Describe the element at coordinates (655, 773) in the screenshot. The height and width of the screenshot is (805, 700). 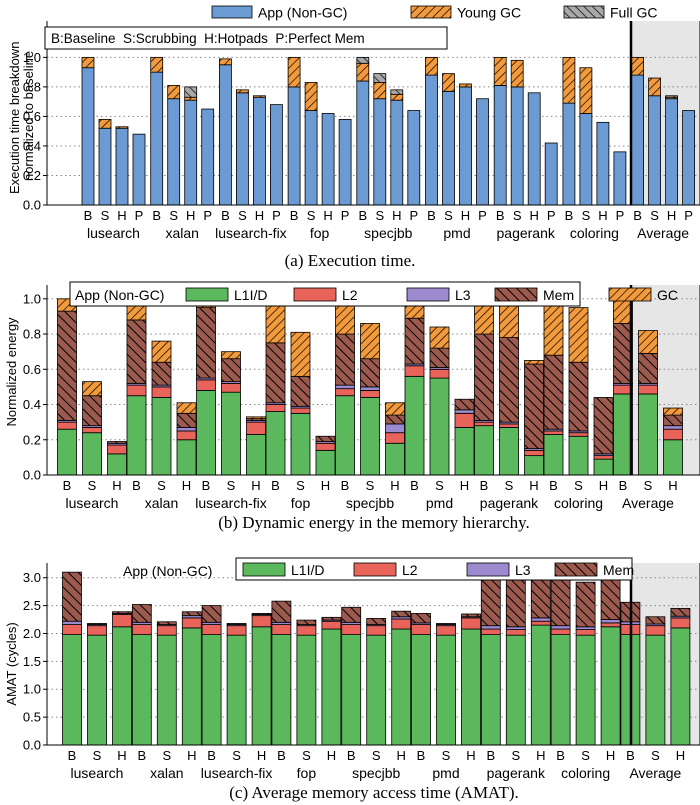
I see `c-group-label: Average` at that location.